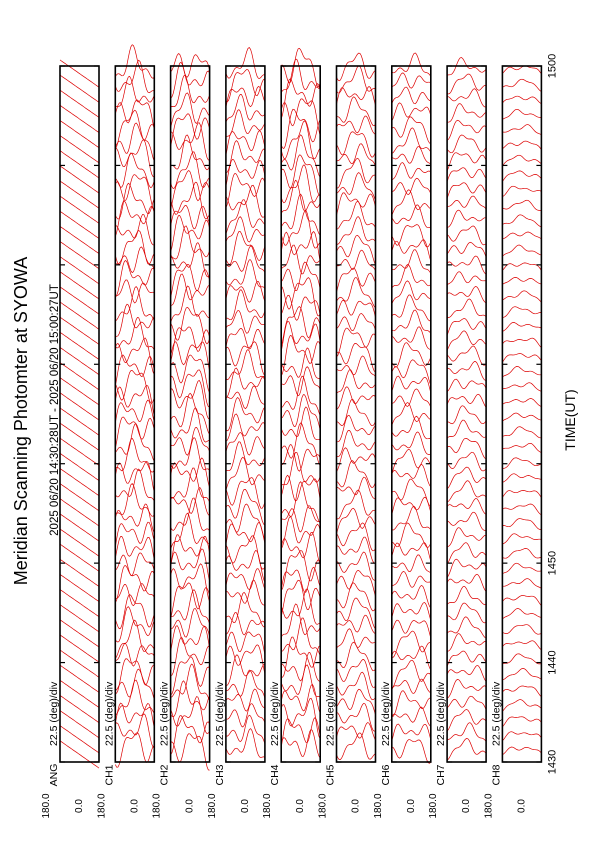 The height and width of the screenshot is (842, 595). Describe the element at coordinates (552, 762) in the screenshot. I see `x-tick-label: 1430` at that location.